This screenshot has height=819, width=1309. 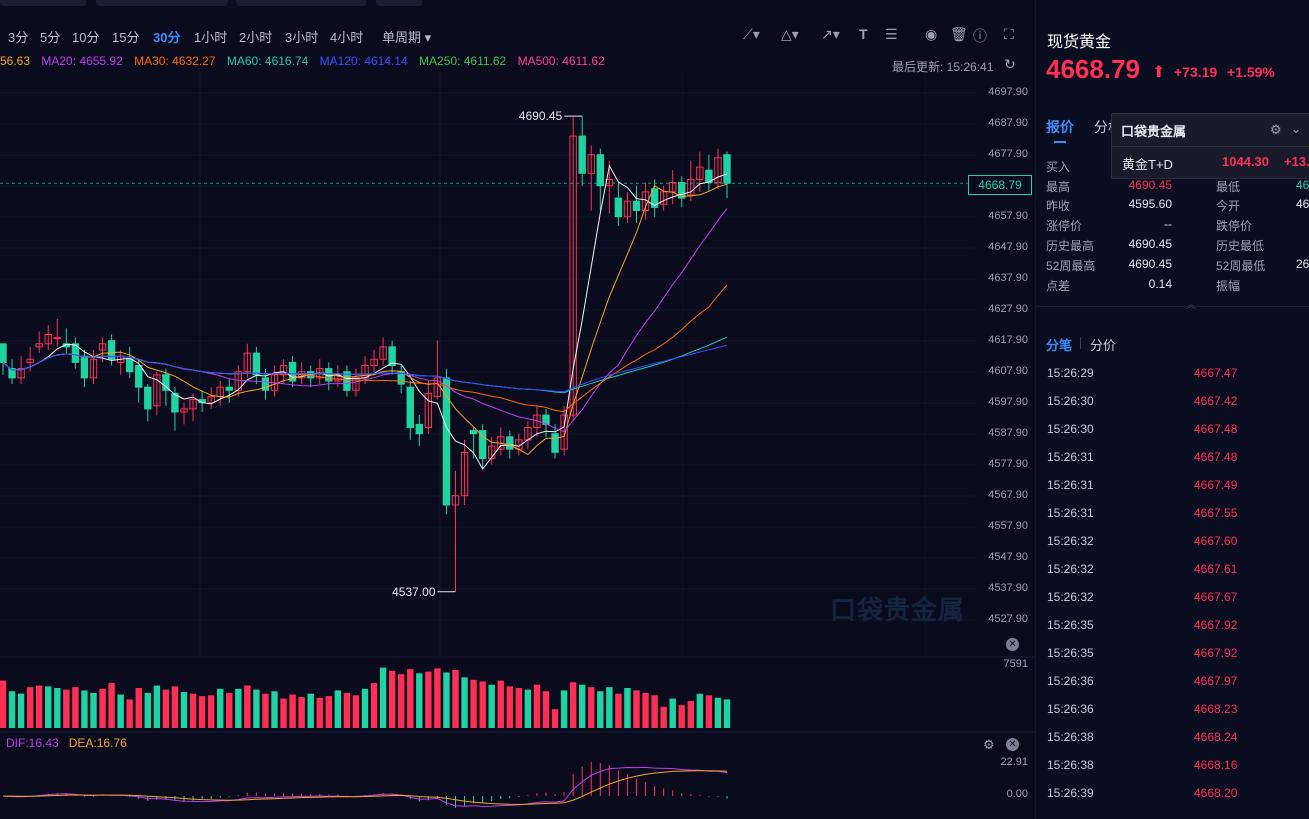 What do you see at coordinates (1010, 64) in the screenshot?
I see `refresh-icon: ↻` at bounding box center [1010, 64].